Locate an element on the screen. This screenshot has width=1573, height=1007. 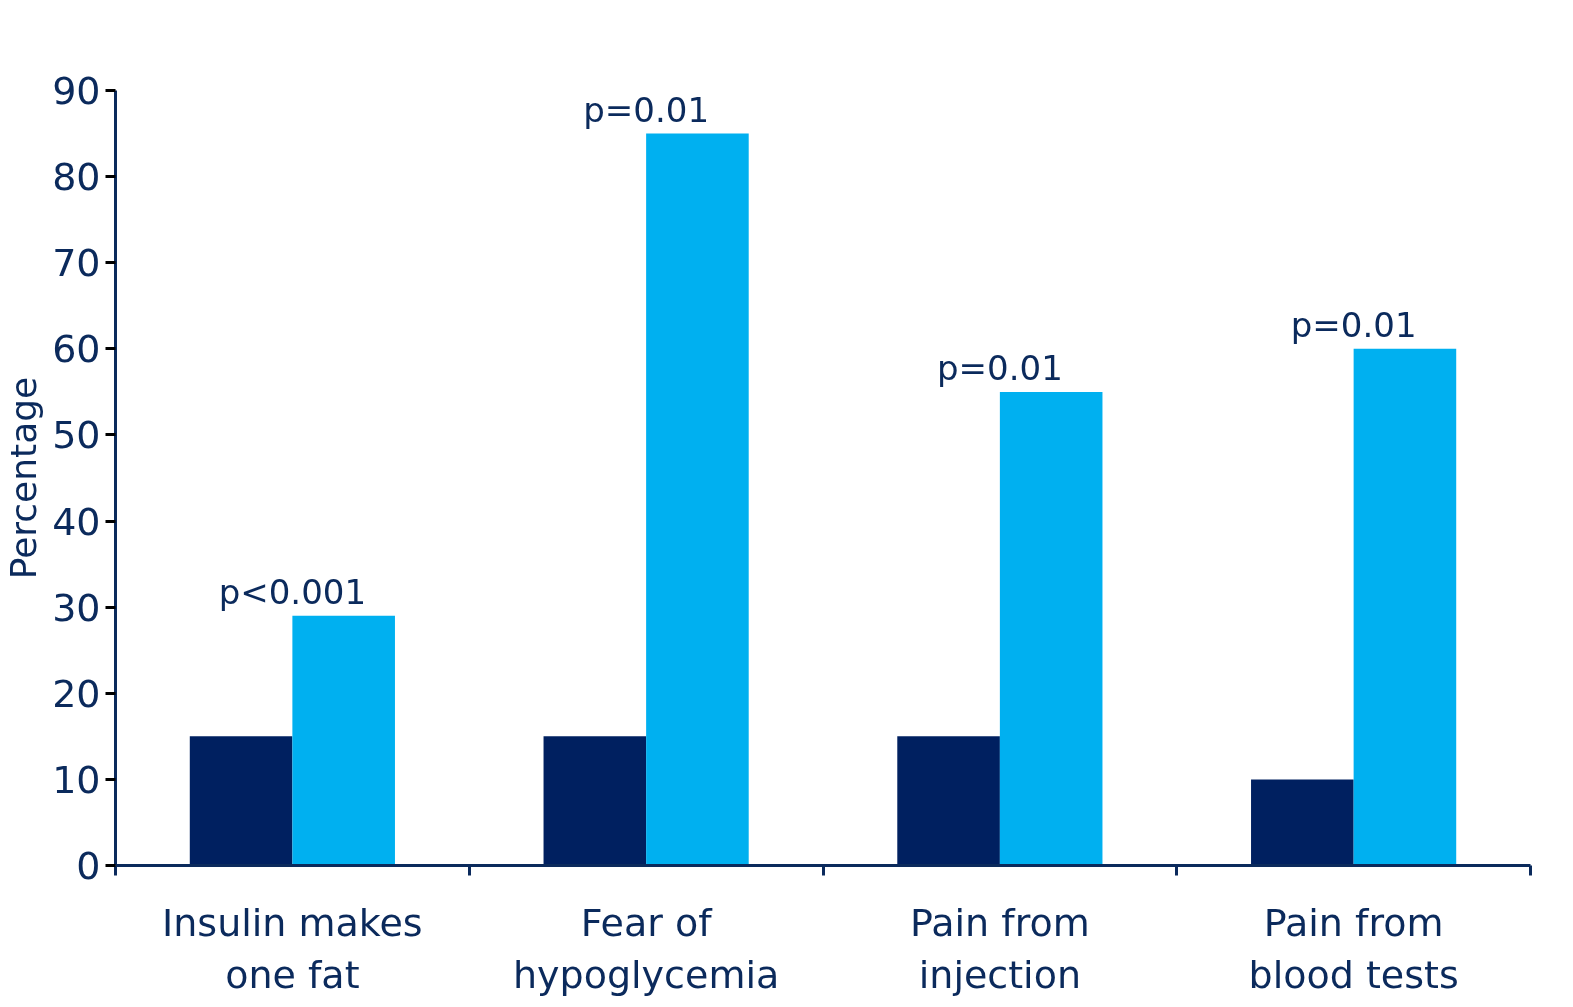
annotation: p<0.001 is located at coordinates (292, 591).